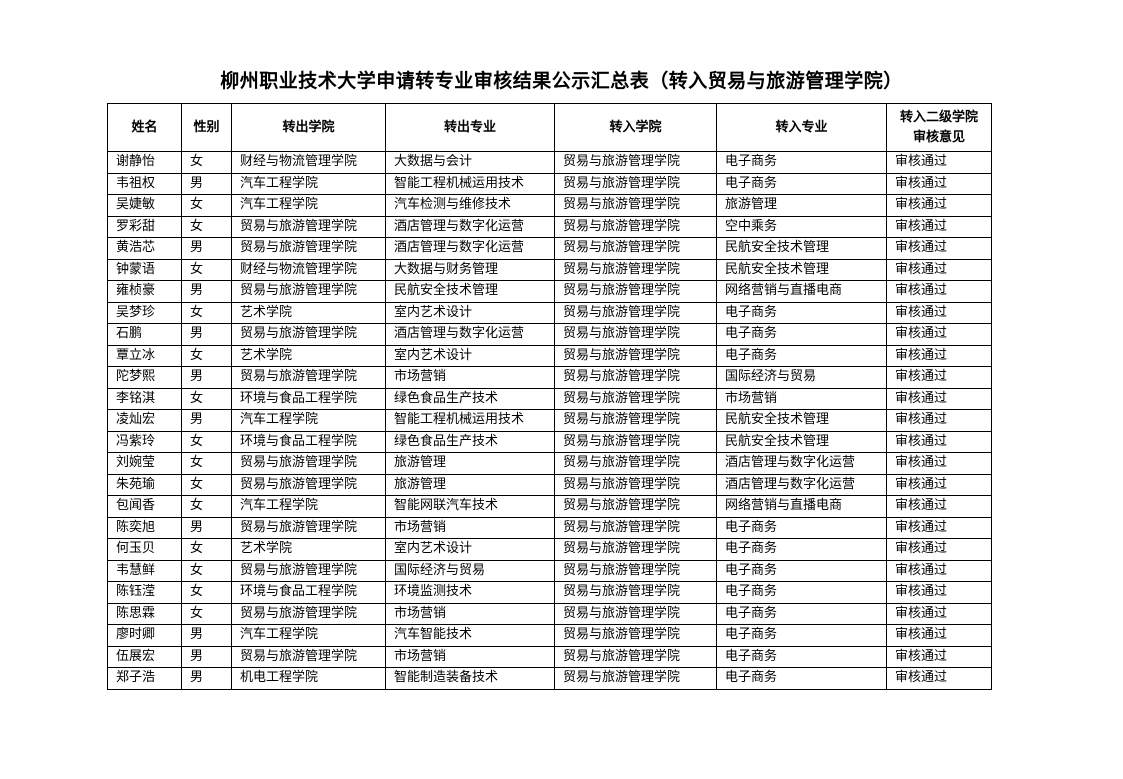 Image resolution: width=1123 pixels, height=779 pixels. I want to click on table-row: 伍展宏男贸易与旅游管理学院 市场营销 贸易与旅游管理学院 电子商务 审核通过, so click(549, 656).